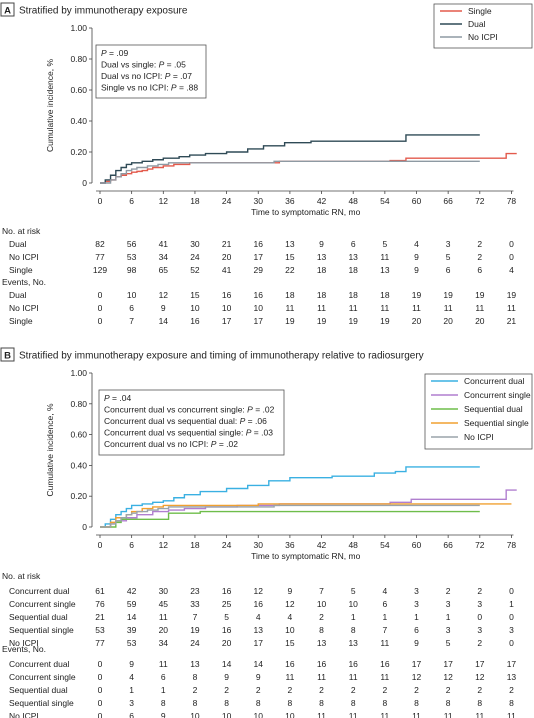 Image resolution: width=534 pixels, height=718 pixels. What do you see at coordinates (132, 257) in the screenshot?
I see `at-risk-value: 53` at bounding box center [132, 257].